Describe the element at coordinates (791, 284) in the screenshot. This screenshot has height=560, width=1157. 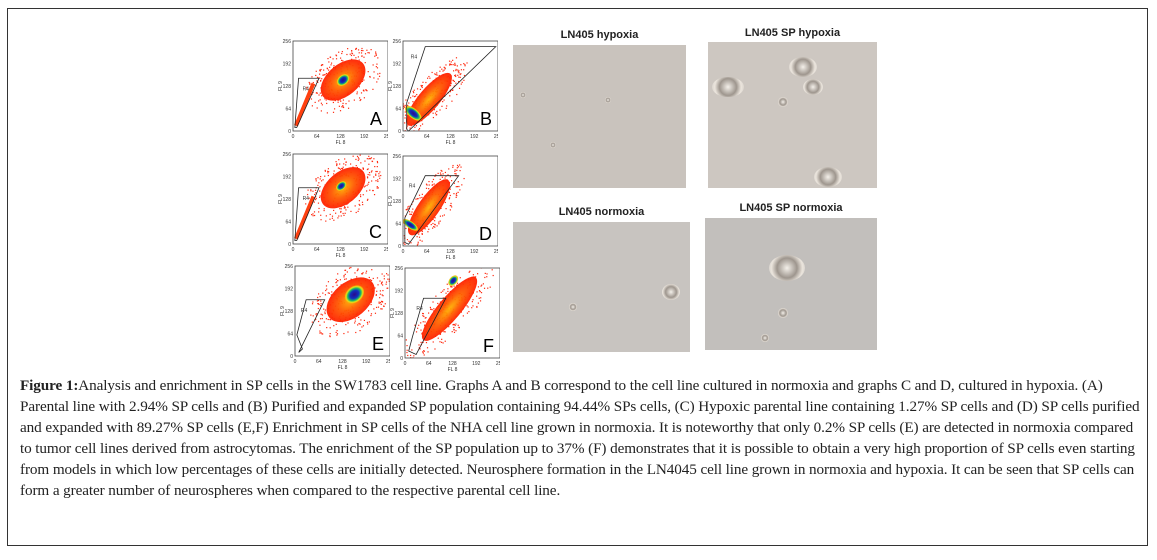
I see `photo-ln405-sp-normoxia` at that location.